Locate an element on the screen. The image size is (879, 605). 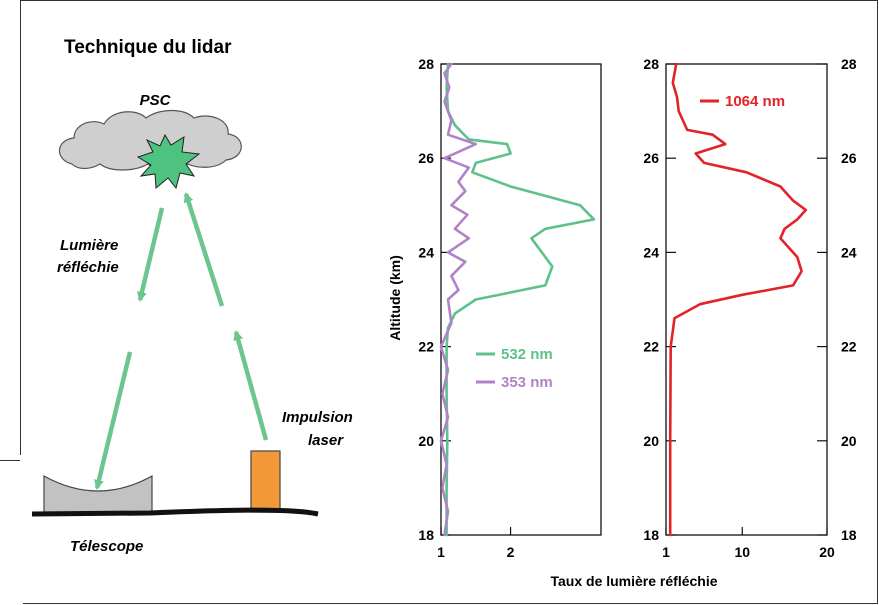
y-tick-label-right: 22 is located at coordinates (849, 347).